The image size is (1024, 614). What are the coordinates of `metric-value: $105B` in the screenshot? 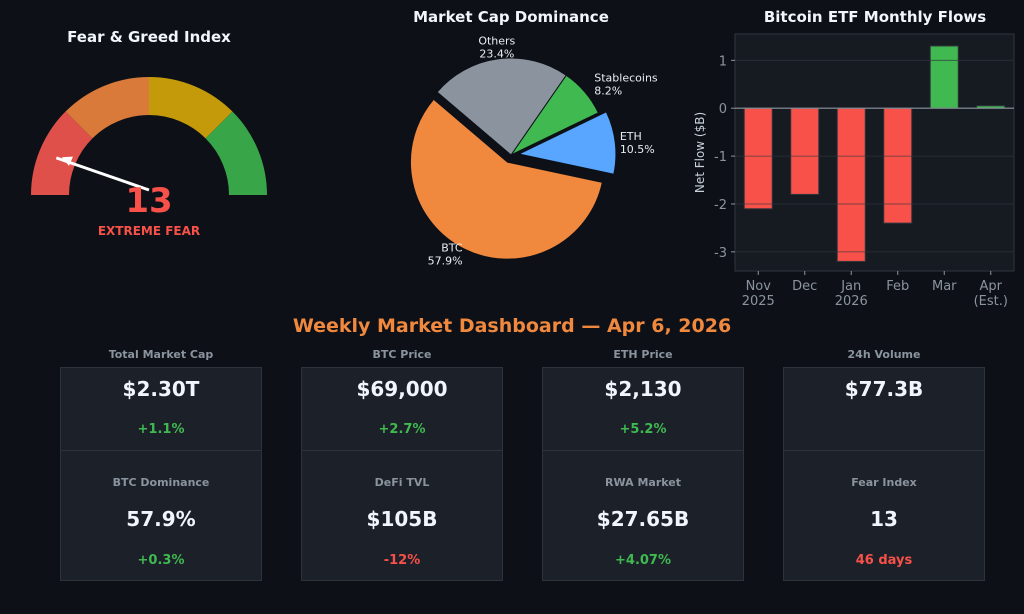 It's located at (402, 519).